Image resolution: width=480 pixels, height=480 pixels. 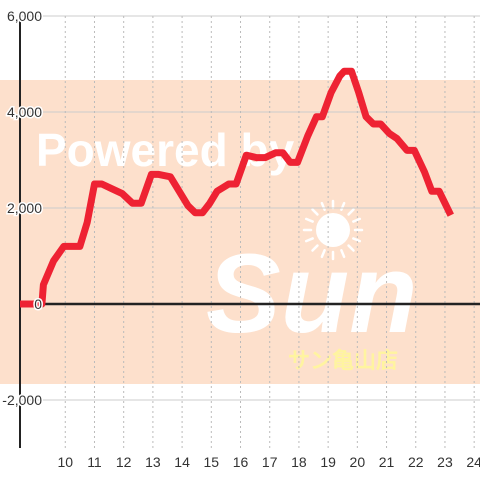 What do you see at coordinates (124, 462) in the screenshot?
I see `x-tick-label: 12` at bounding box center [124, 462].